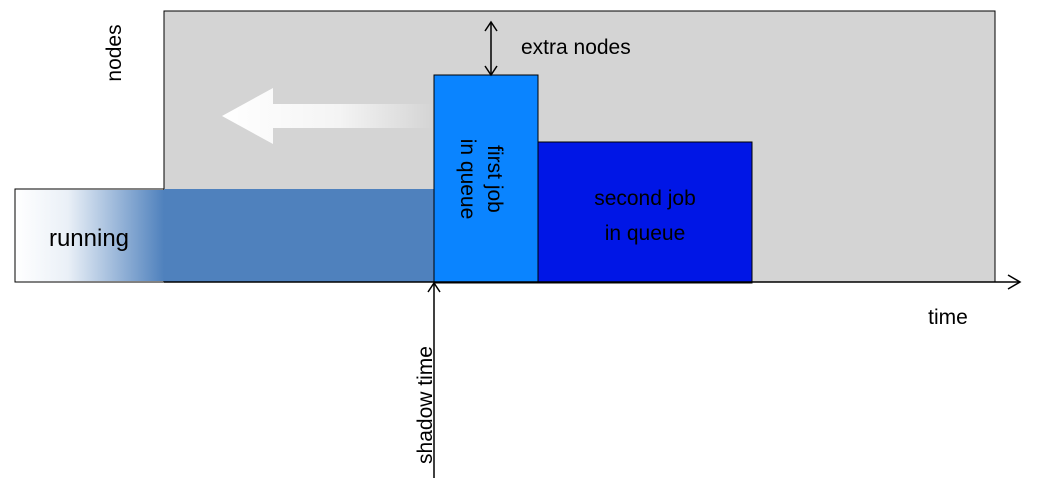 This screenshot has width=1043, height=503. What do you see at coordinates (645, 233) in the screenshot?
I see `second-job-label-line2: in queue` at bounding box center [645, 233].